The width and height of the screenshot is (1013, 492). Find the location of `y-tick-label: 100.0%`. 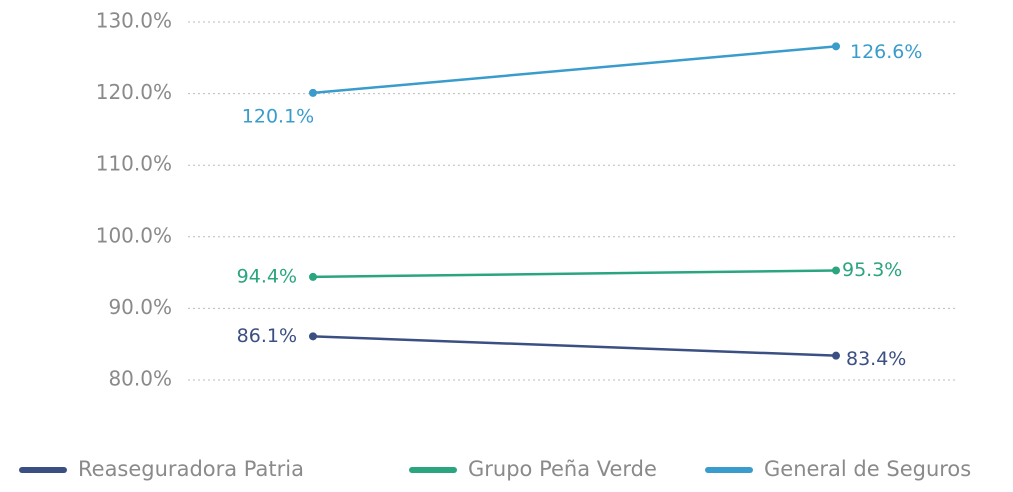

y-tick-label: 100.0% is located at coordinates (134, 235).